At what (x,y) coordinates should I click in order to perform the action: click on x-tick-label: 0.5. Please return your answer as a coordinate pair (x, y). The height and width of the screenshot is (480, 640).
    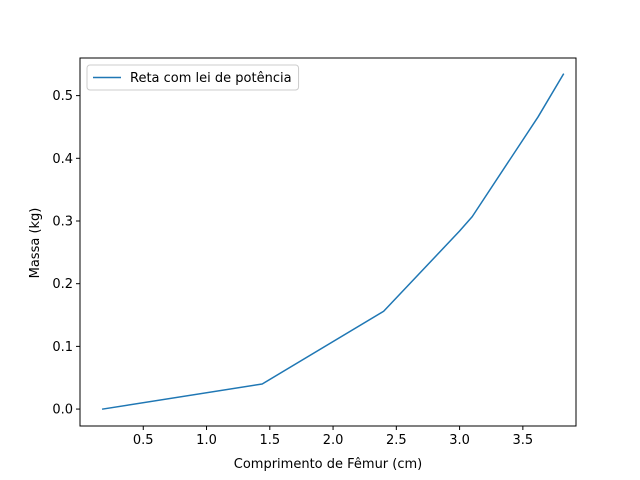
    Looking at the image, I should click on (143, 440).